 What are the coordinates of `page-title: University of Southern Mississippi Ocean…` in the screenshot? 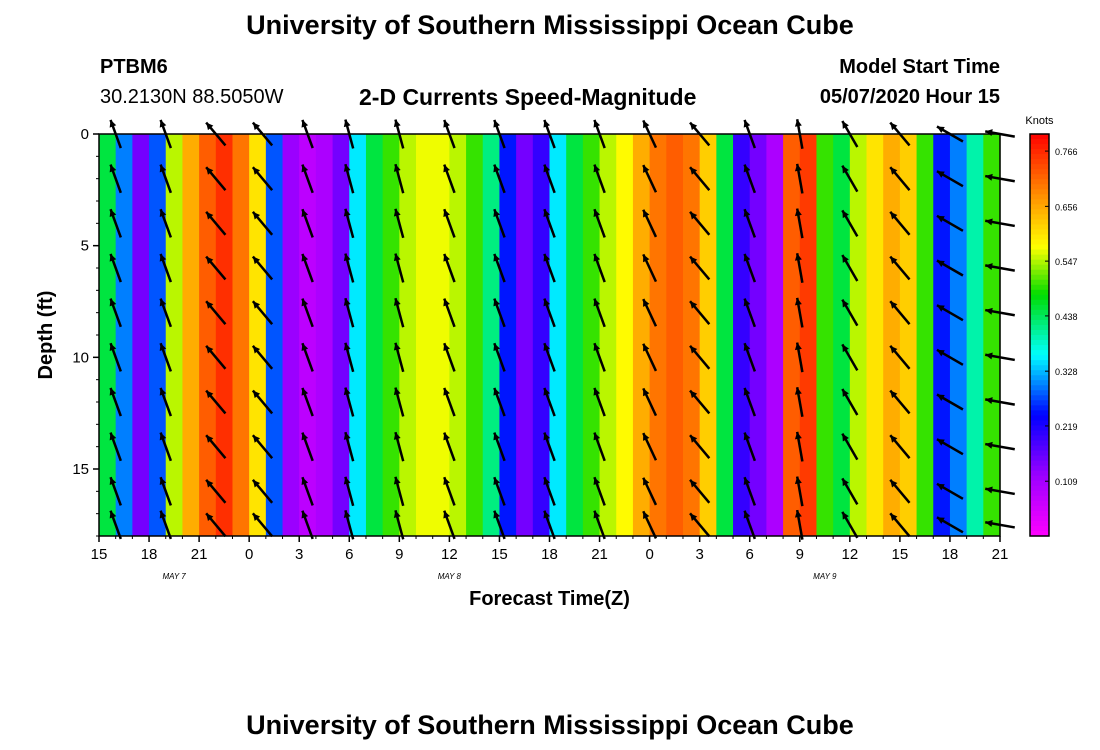 It's located at (550, 25).